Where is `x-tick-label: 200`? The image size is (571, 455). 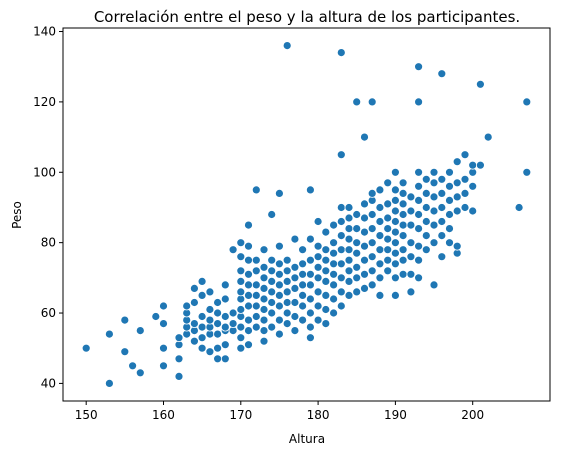
x-tick-label: 200 is located at coordinates (472, 415).